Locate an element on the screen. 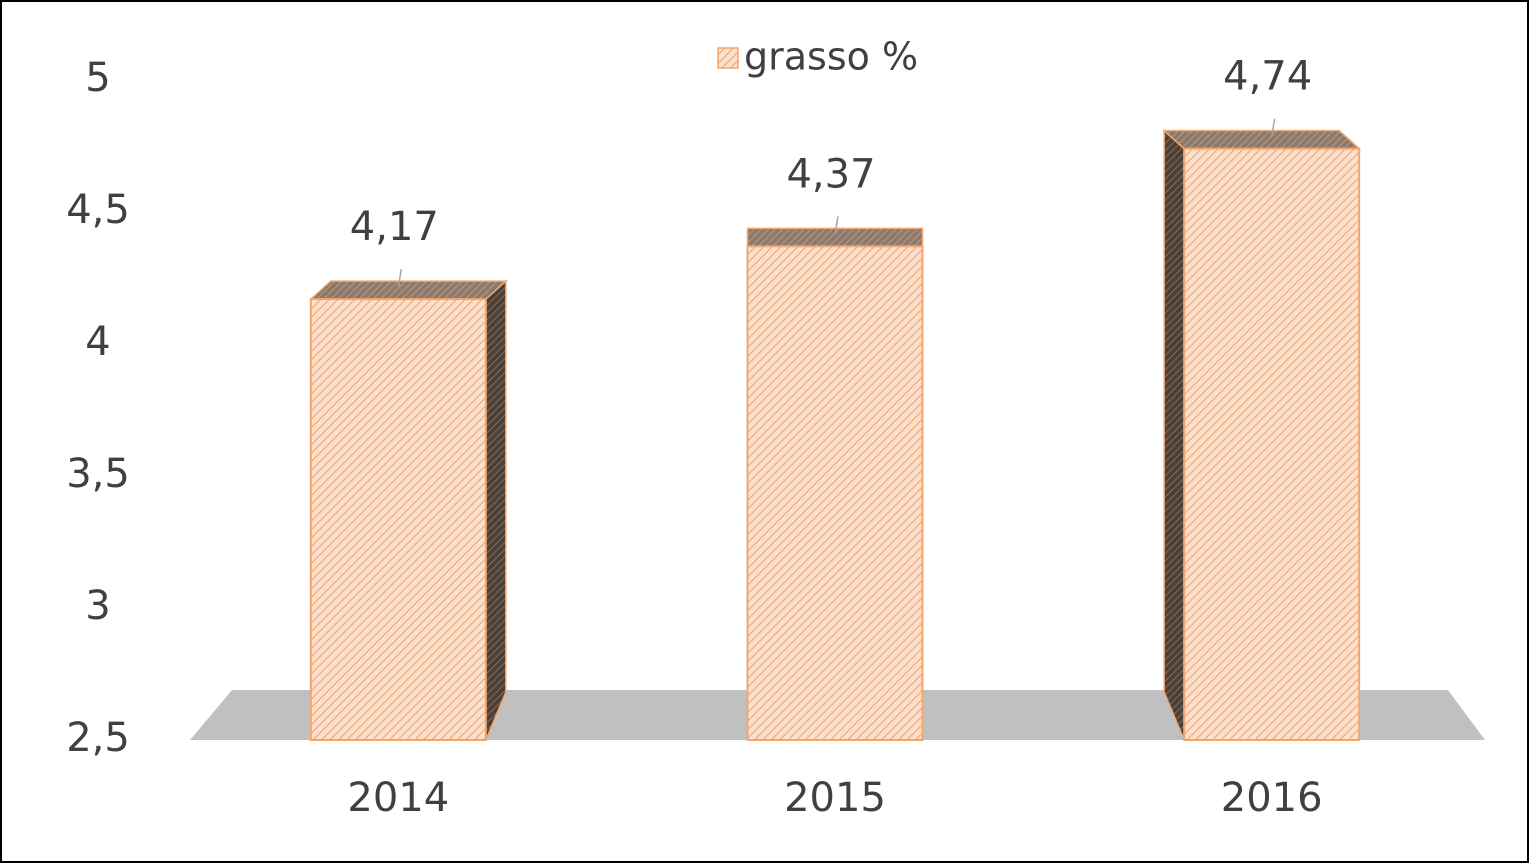  y-tick-label: 4,5 is located at coordinates (98, 210).